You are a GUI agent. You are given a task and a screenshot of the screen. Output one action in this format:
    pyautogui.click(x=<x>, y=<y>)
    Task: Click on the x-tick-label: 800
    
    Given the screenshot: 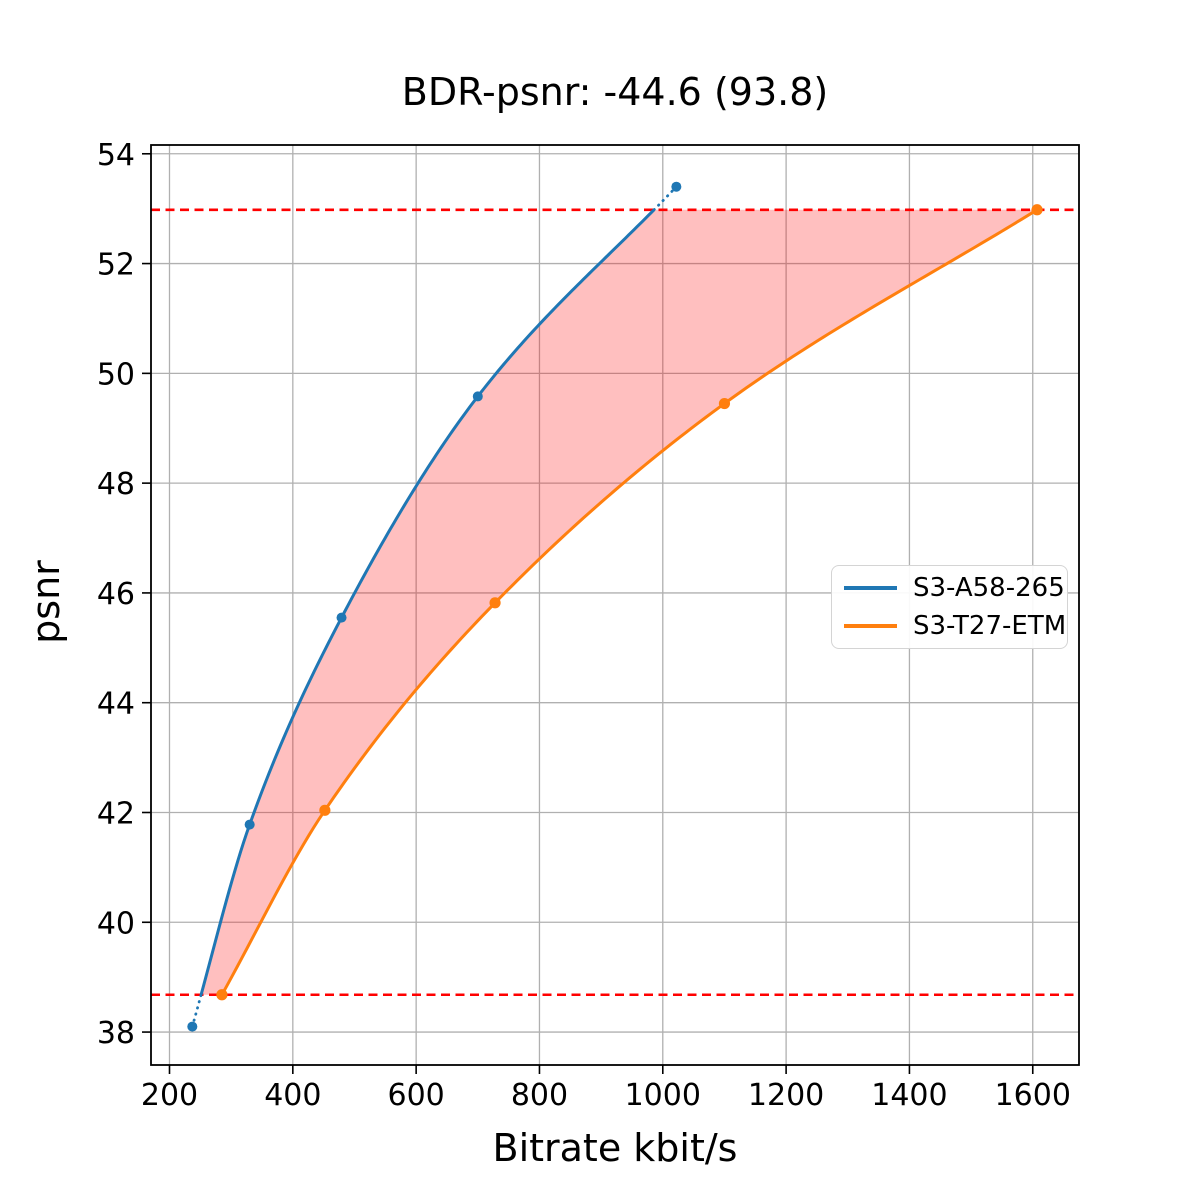 What is the action you would take?
    pyautogui.click(x=539, y=1095)
    